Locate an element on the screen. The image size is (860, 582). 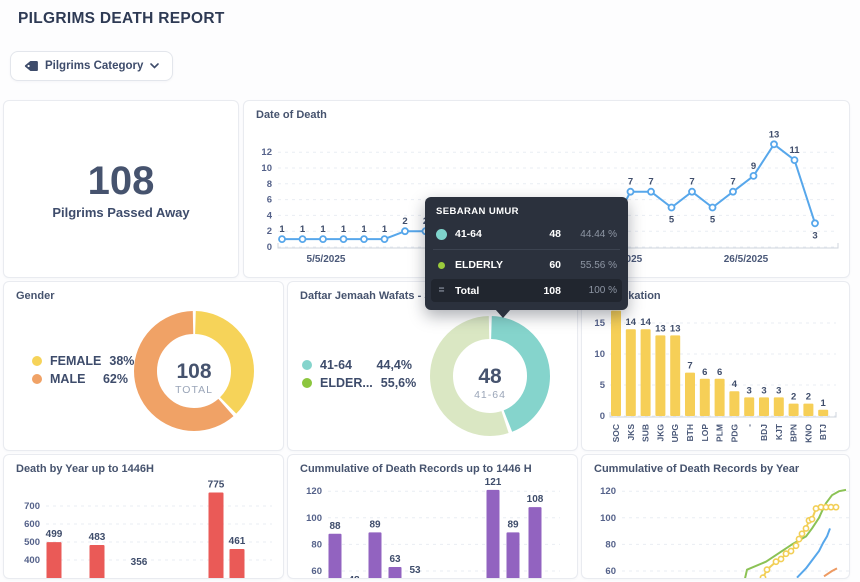
svg-text: 26/5/2025 is located at coordinates (746, 259).